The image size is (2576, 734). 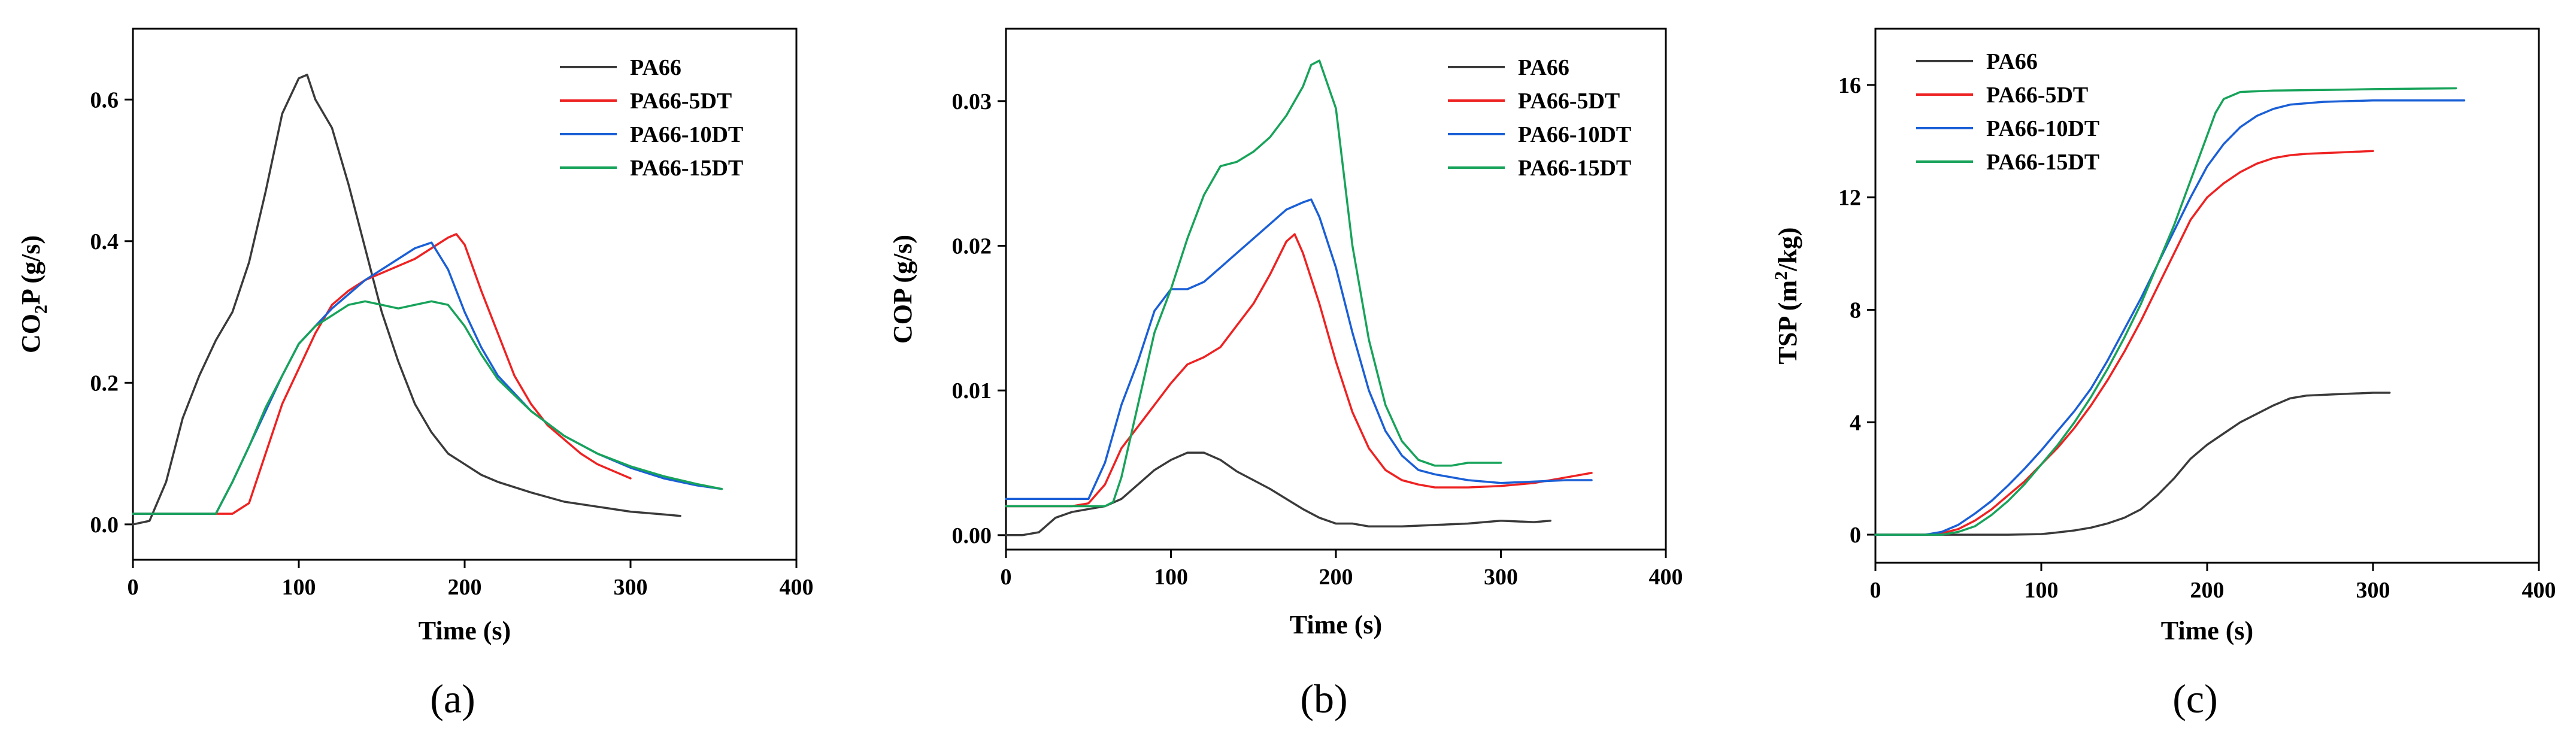 What do you see at coordinates (1855, 422) in the screenshot?
I see `y-tick-label: 4` at bounding box center [1855, 422].